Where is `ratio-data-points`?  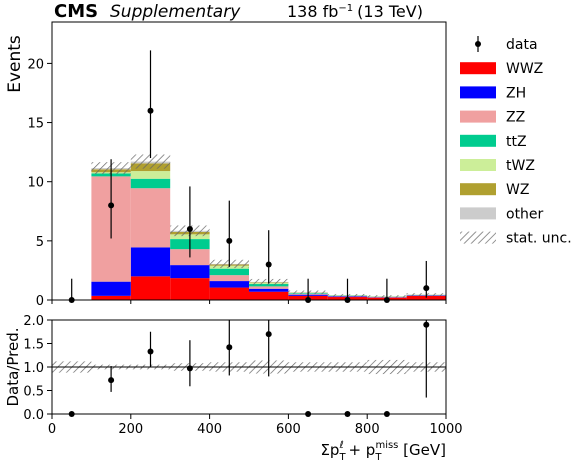 ratio-data-points is located at coordinates (249, 368).